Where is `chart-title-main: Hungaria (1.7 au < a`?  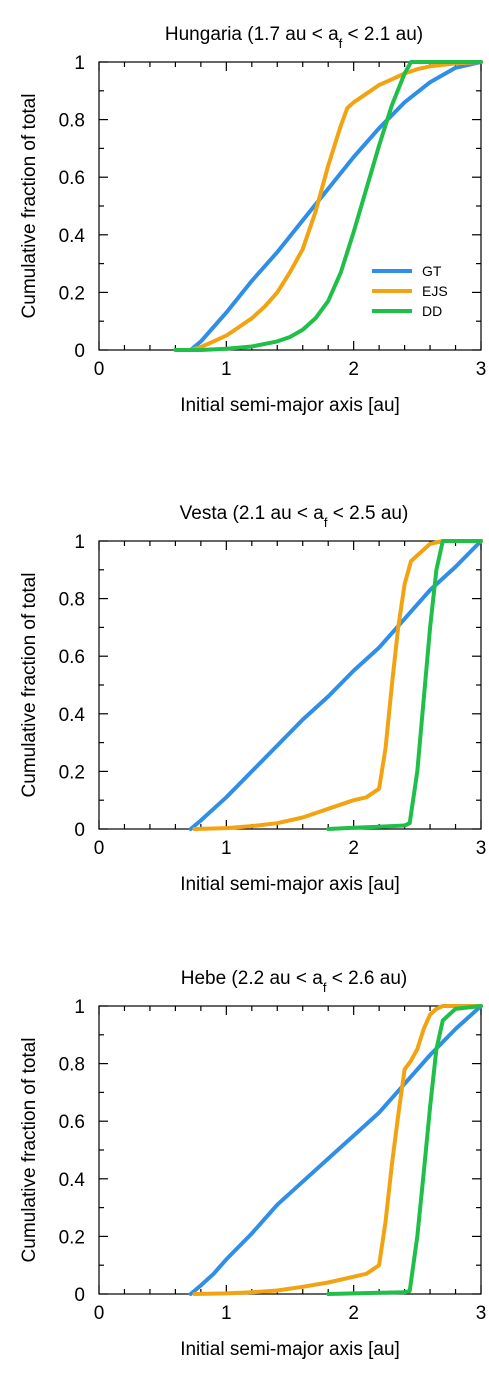
chart-title-main: Hungaria (1.7 au < a is located at coordinates (252, 34).